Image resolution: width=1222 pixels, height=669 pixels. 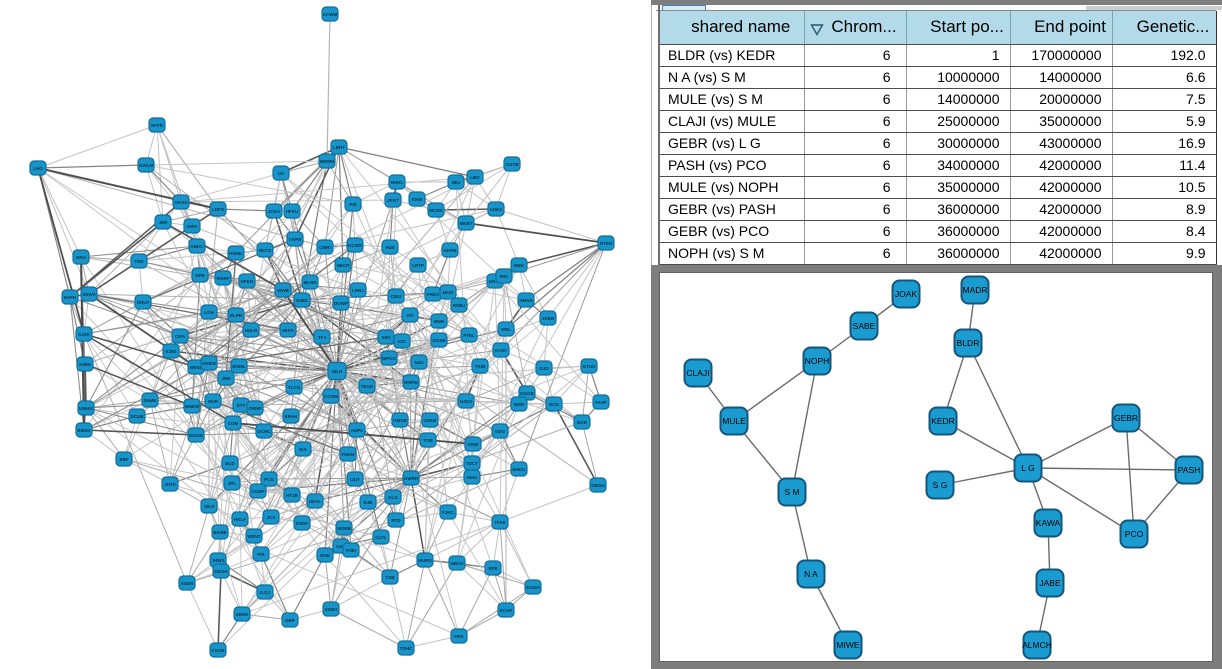 I want to click on svg-text: KCAP, so click(x=506, y=610).